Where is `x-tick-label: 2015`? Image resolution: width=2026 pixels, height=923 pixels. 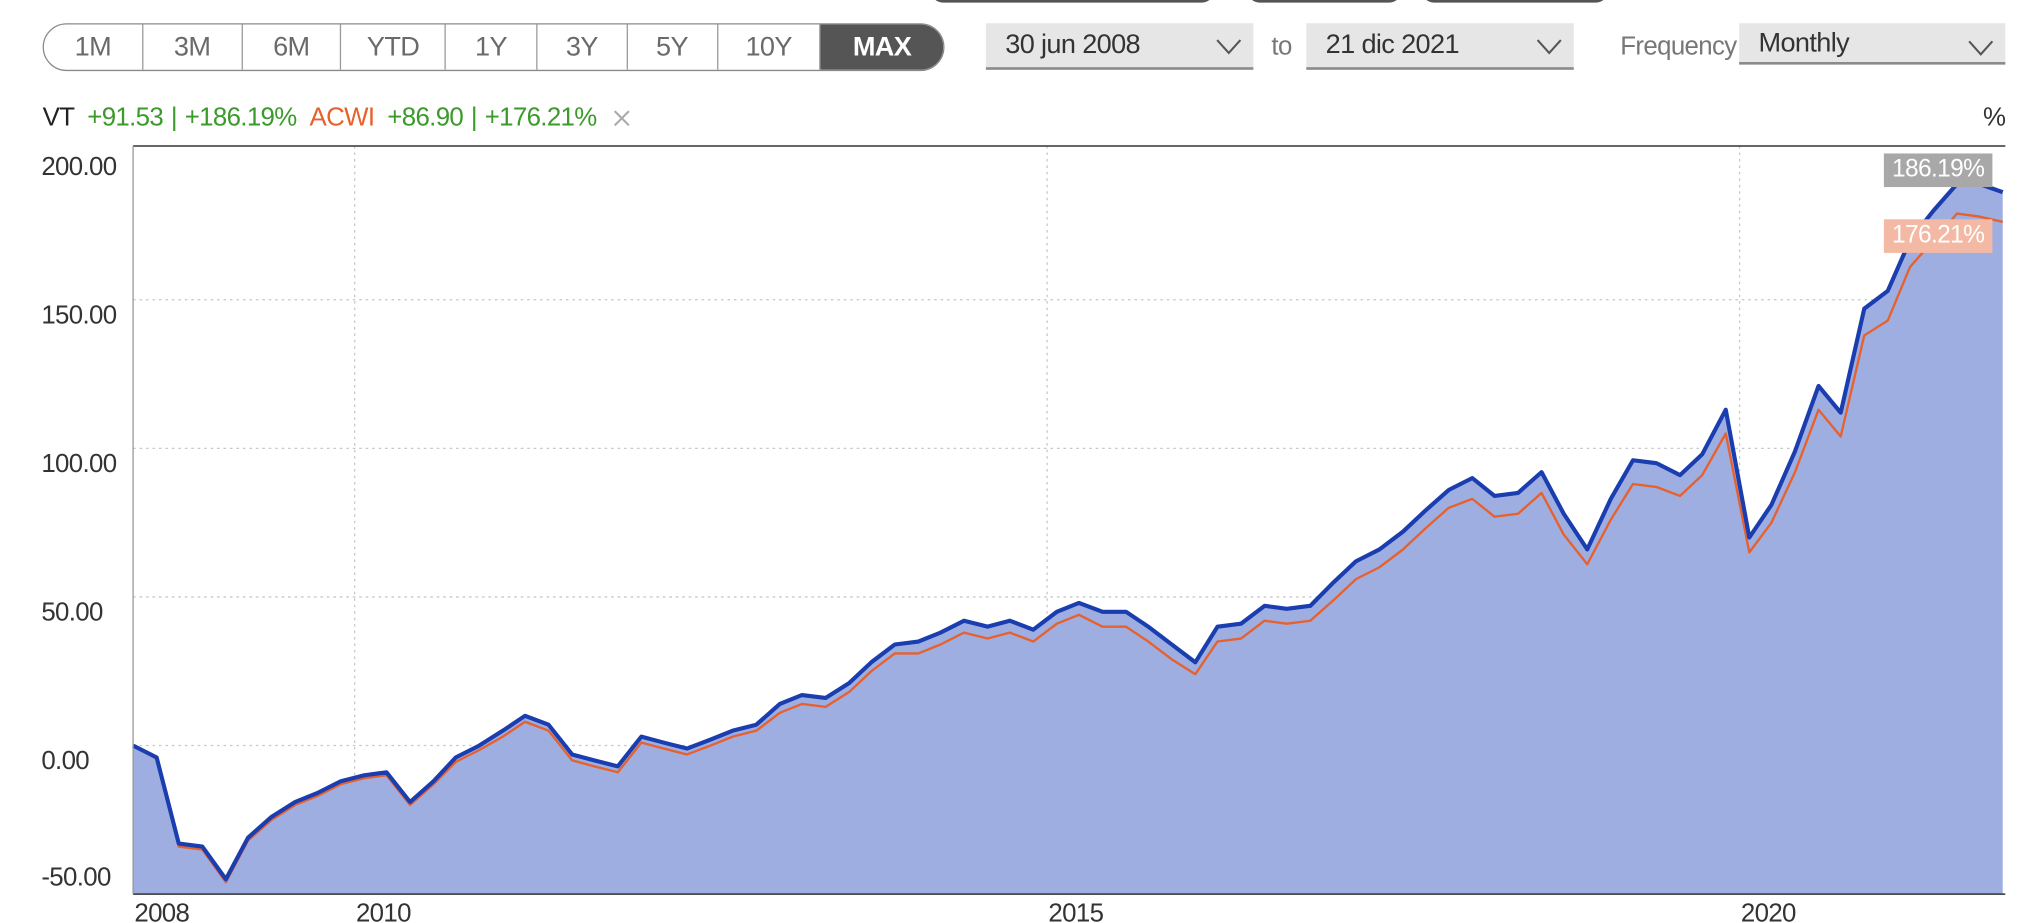
x-tick-label: 2015 is located at coordinates (1075, 911).